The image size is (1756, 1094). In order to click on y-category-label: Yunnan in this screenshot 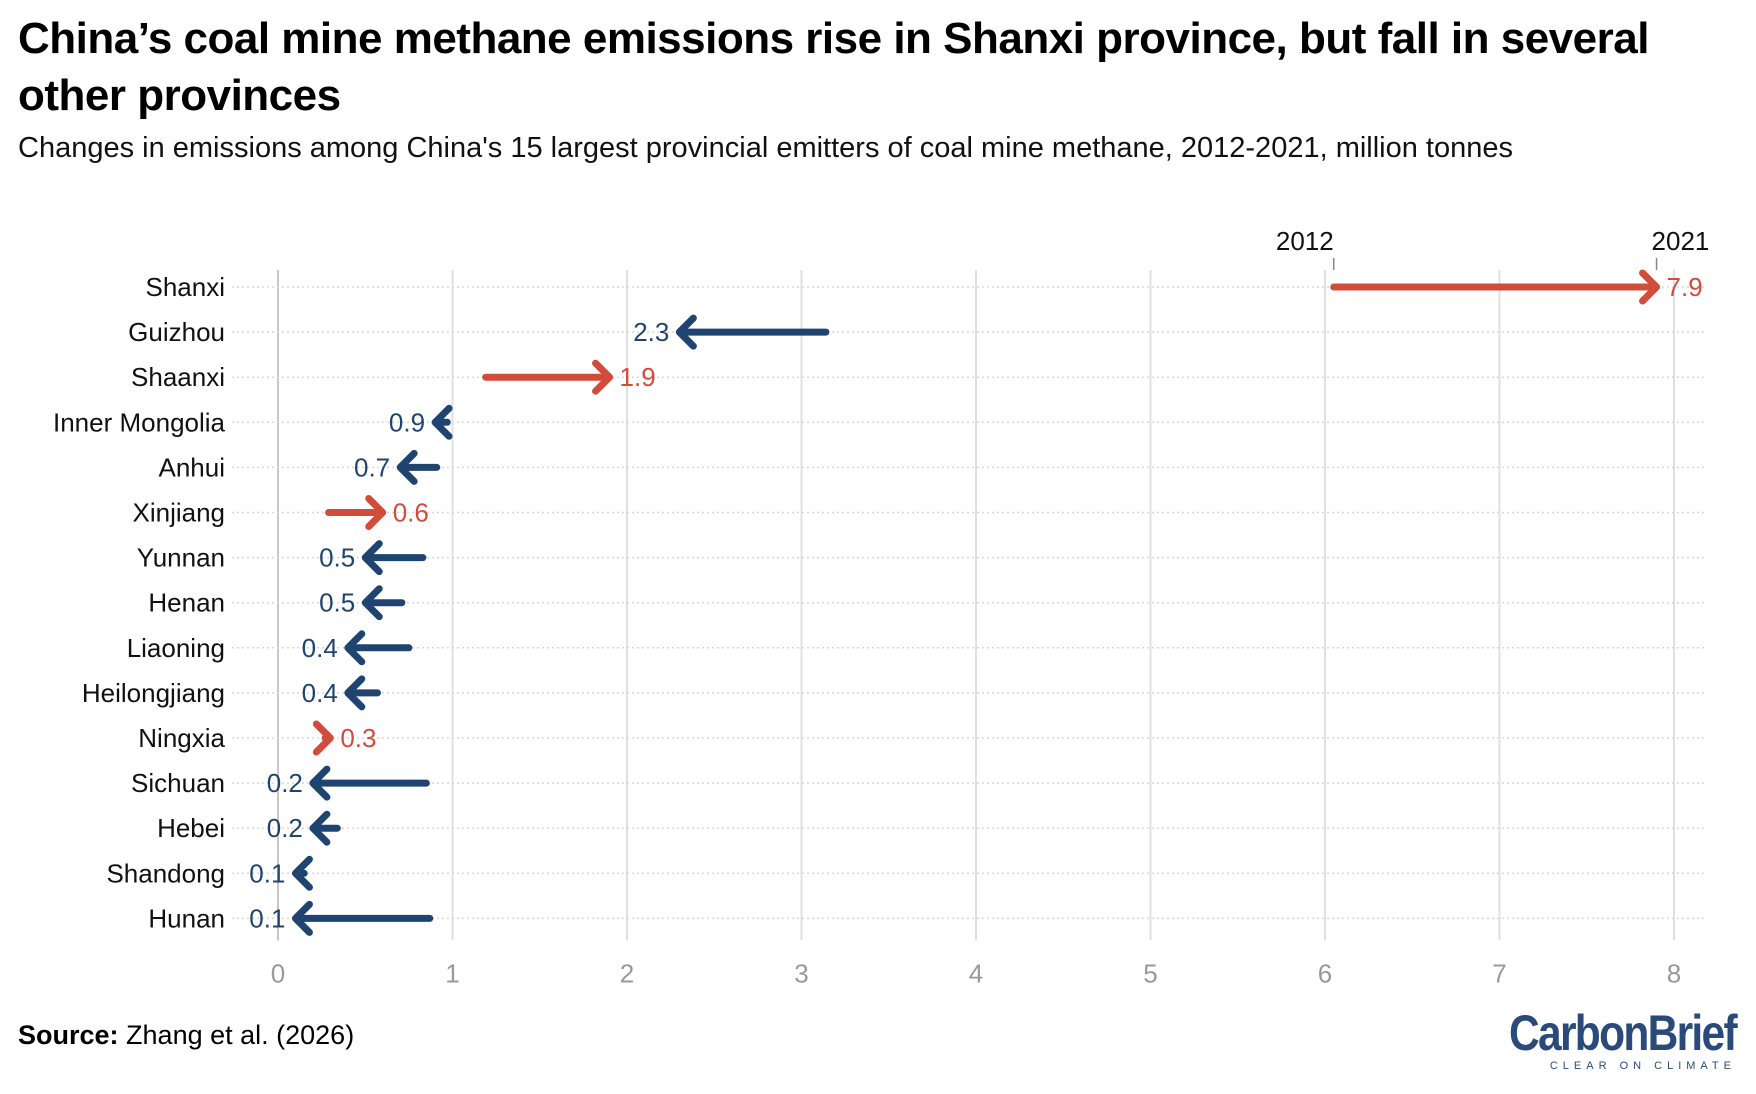, I will do `click(181, 558)`.